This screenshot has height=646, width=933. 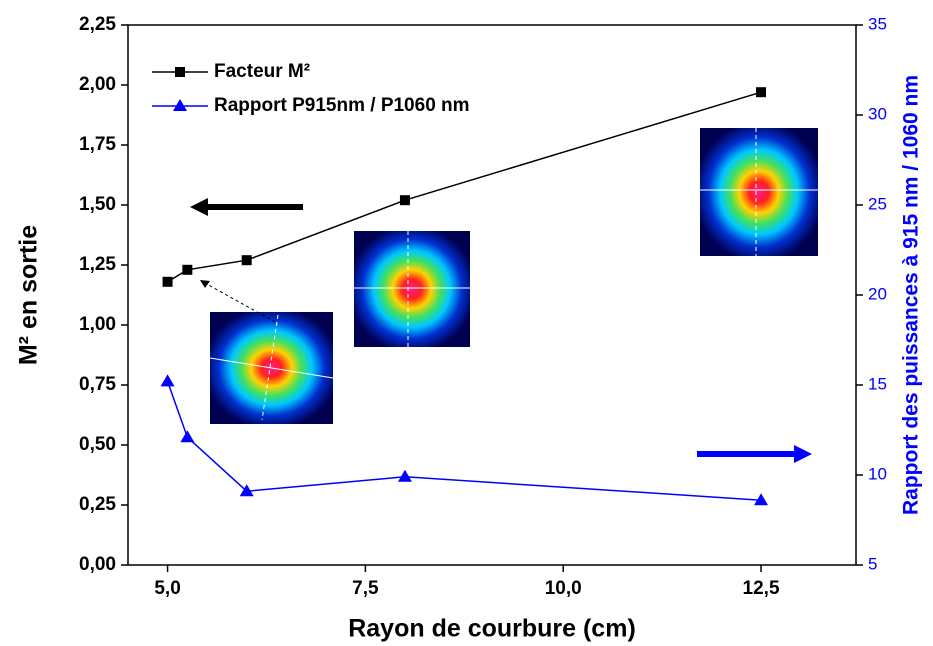 What do you see at coordinates (97, 24) in the screenshot?
I see `y-tick-label: 2,25` at bounding box center [97, 24].